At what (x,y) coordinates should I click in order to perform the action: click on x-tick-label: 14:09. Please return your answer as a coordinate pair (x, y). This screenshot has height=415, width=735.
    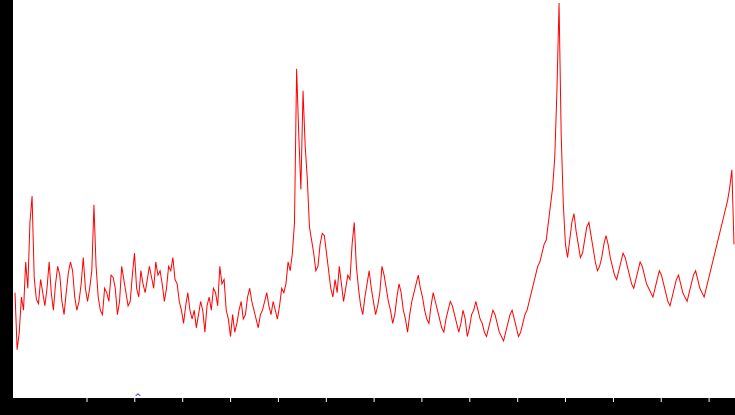
    Looking at the image, I should click on (447, 408).